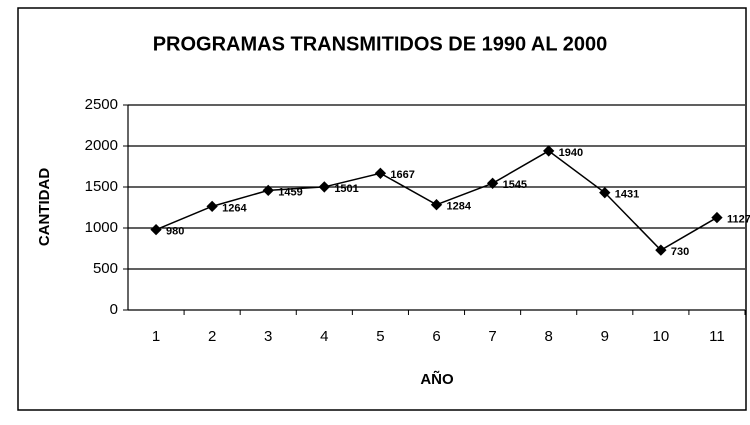 The image size is (750, 425). I want to click on data-label: 730, so click(680, 252).